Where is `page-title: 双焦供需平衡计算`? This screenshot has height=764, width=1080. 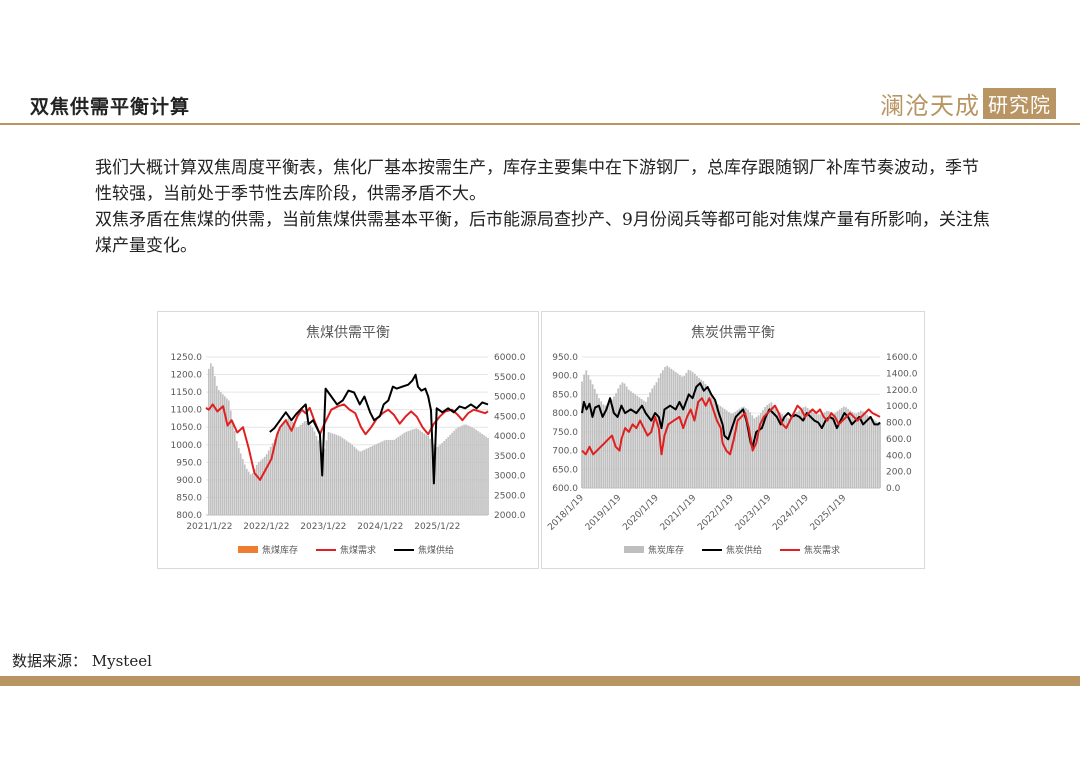 page-title: 双焦供需平衡计算 is located at coordinates (110, 107).